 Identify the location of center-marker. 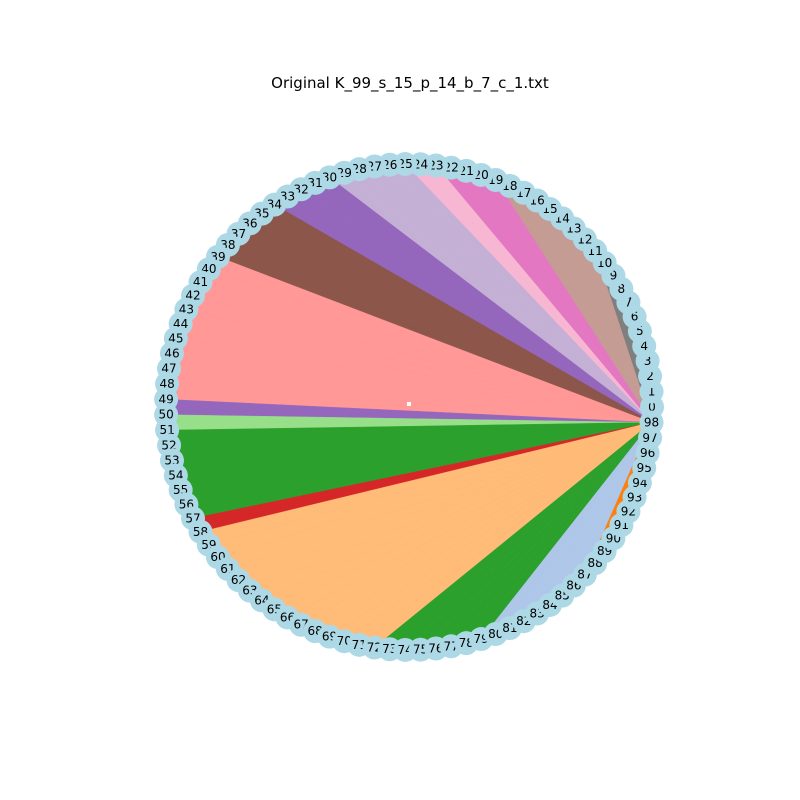
(409, 404).